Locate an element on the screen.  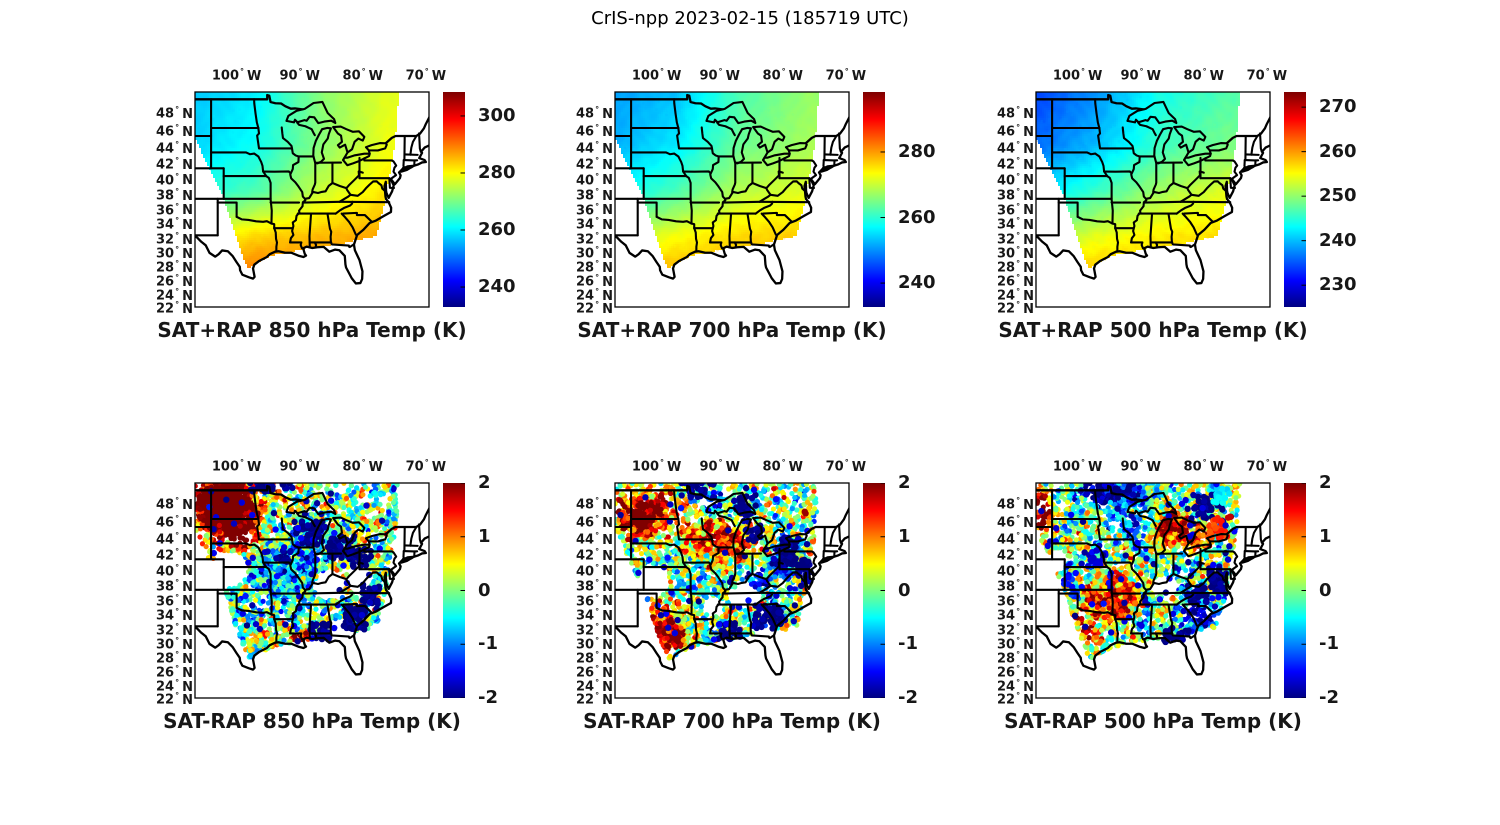
colorbar-tick-label: 270 is located at coordinates (1338, 107).